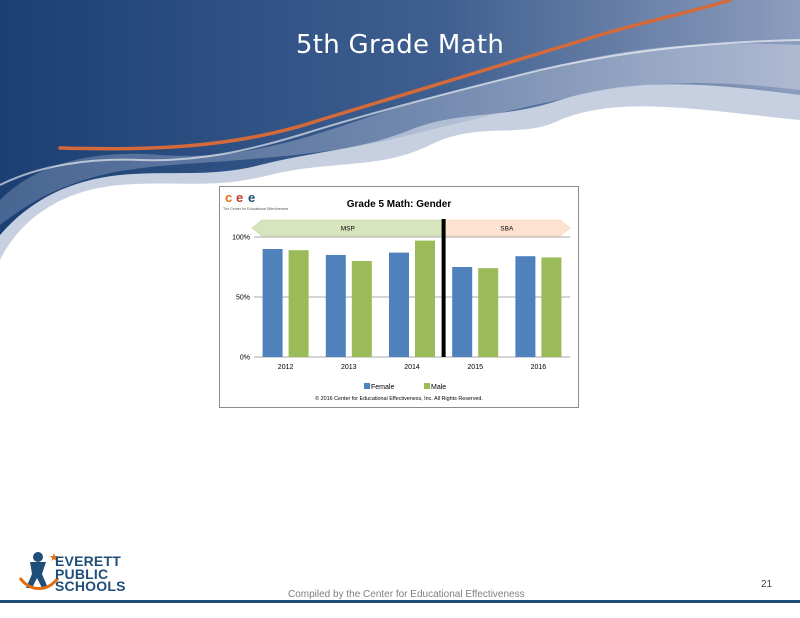 The height and width of the screenshot is (618, 800). Describe the element at coordinates (400, 45) in the screenshot. I see `slide-title: 5th Grade Math` at that location.